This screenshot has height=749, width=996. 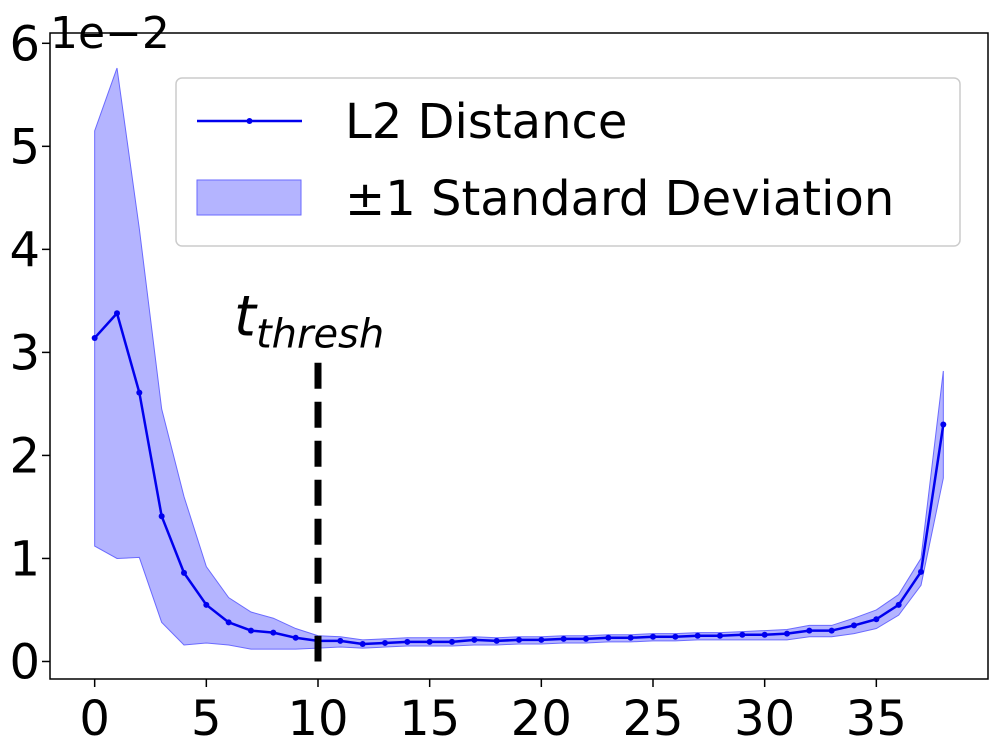 What do you see at coordinates (429, 719) in the screenshot?
I see `x-tick-label-15: 15` at bounding box center [429, 719].